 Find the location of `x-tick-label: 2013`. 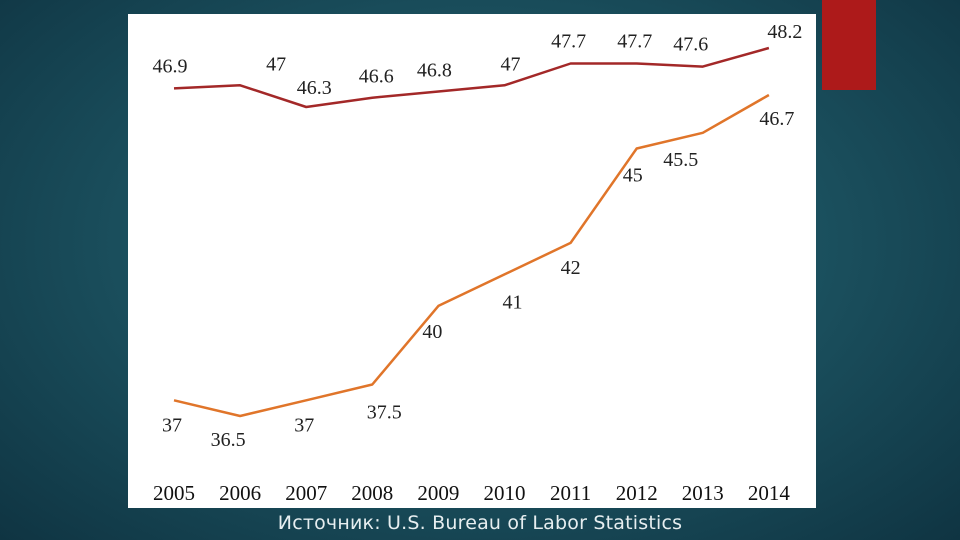

x-tick-label: 2013 is located at coordinates (703, 493).